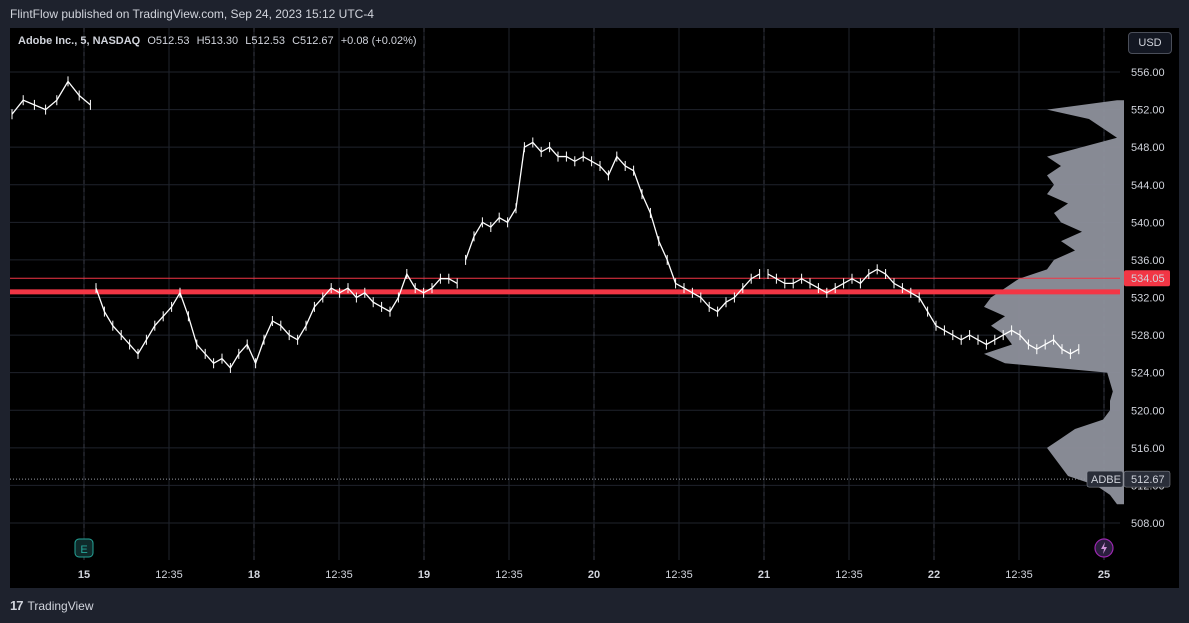 The height and width of the screenshot is (623, 1189). Describe the element at coordinates (79, 41) in the screenshot. I see `symbol-name: Adobe Inc., 5, NASDAQ` at that location.